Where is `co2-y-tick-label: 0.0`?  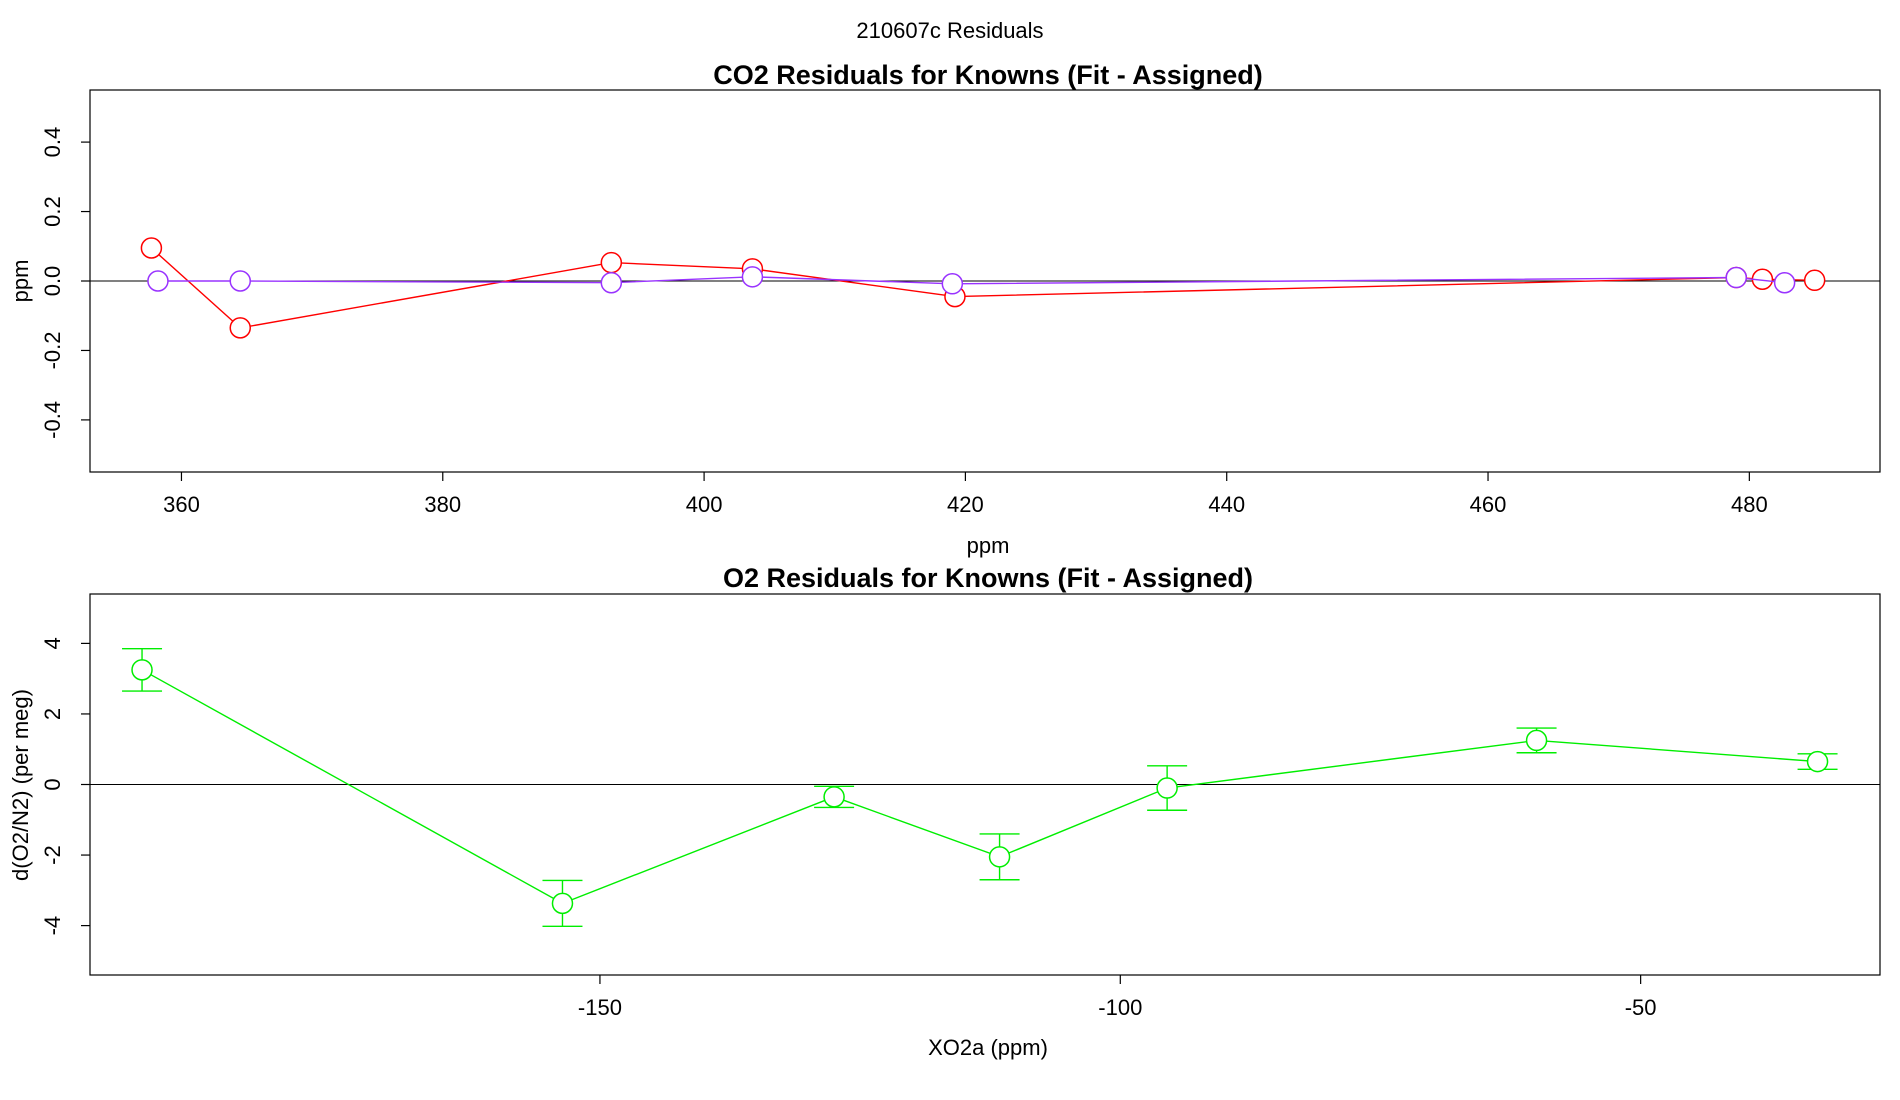 co2-y-tick-label: 0.0 is located at coordinates (52, 281).